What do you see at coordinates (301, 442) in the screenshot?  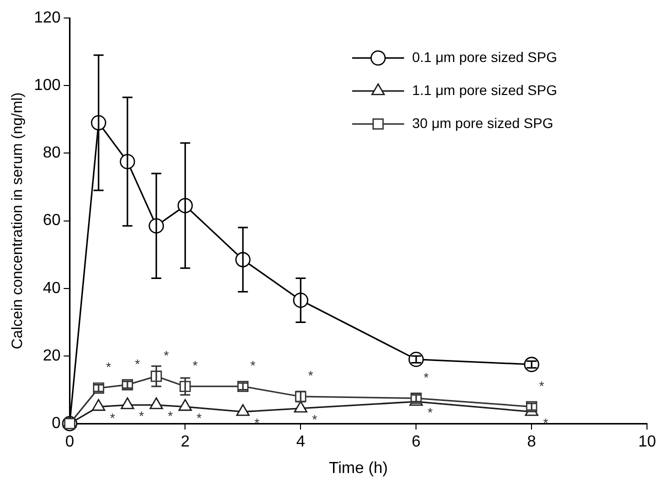 I see `x-tick-label: 4` at bounding box center [301, 442].